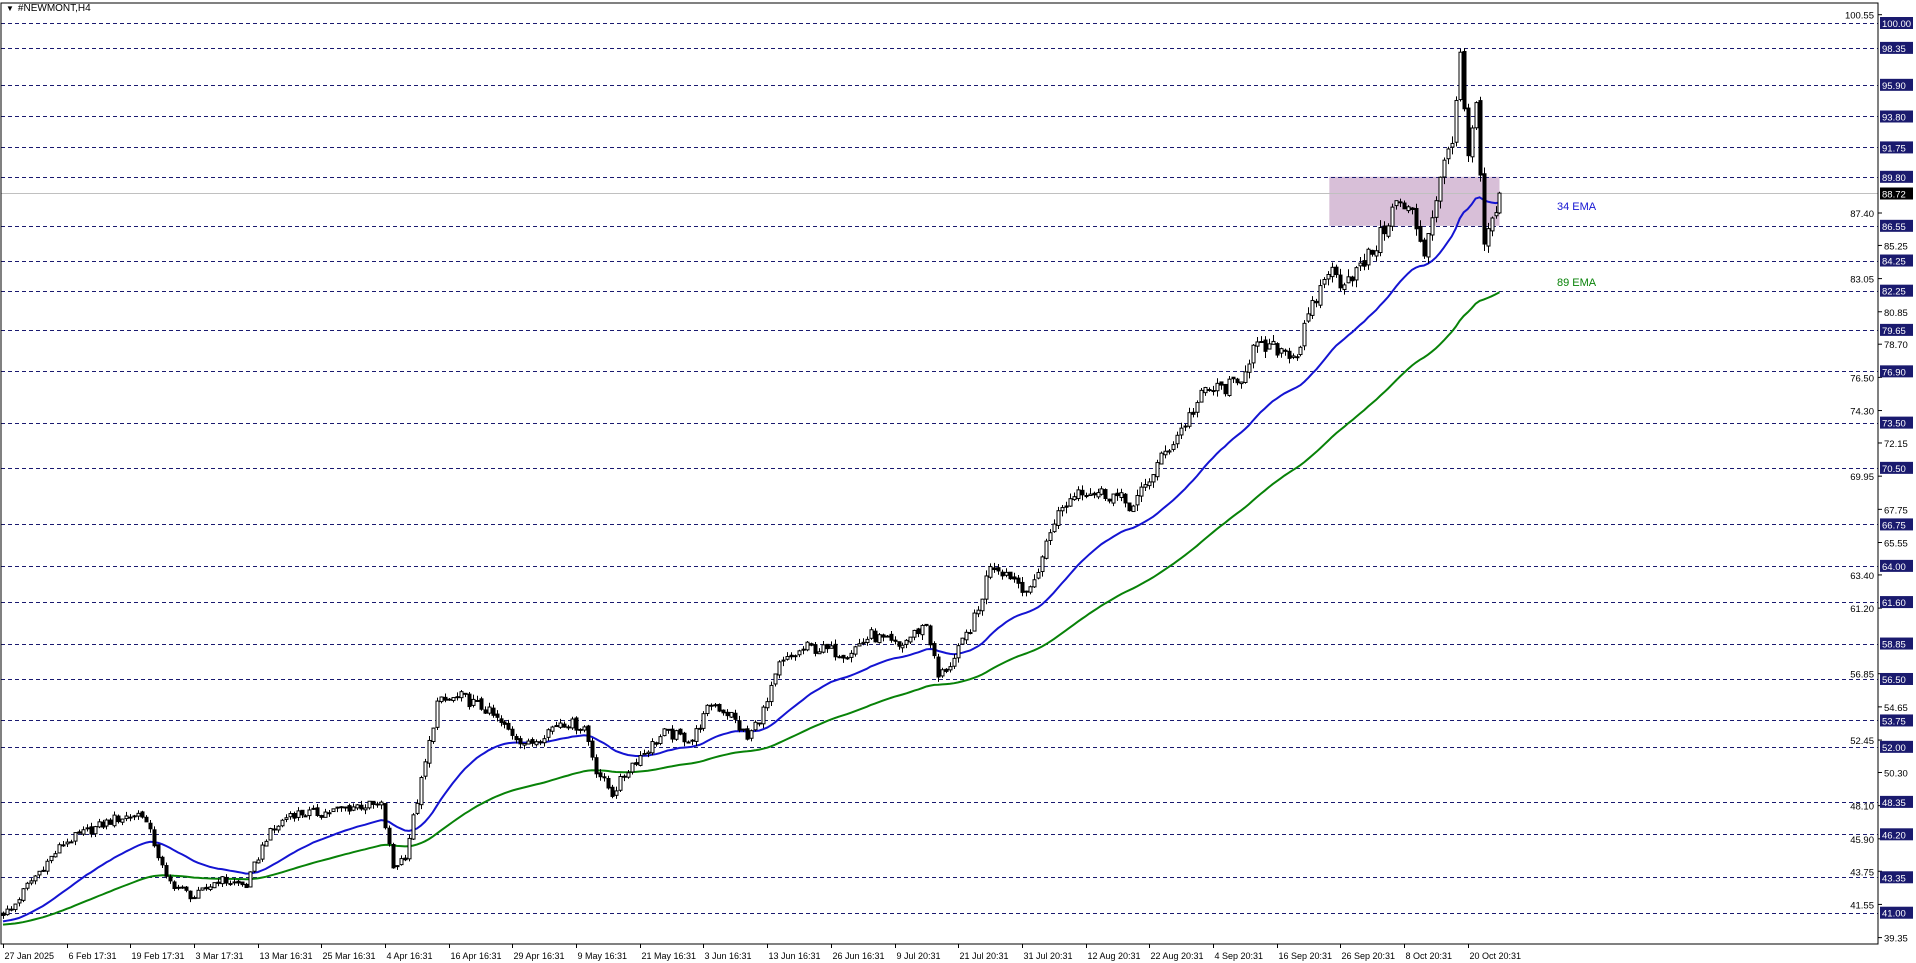 The width and height of the screenshot is (1916, 963). I want to click on x-tick-label: 8 Oct 20:31, so click(1429, 956).